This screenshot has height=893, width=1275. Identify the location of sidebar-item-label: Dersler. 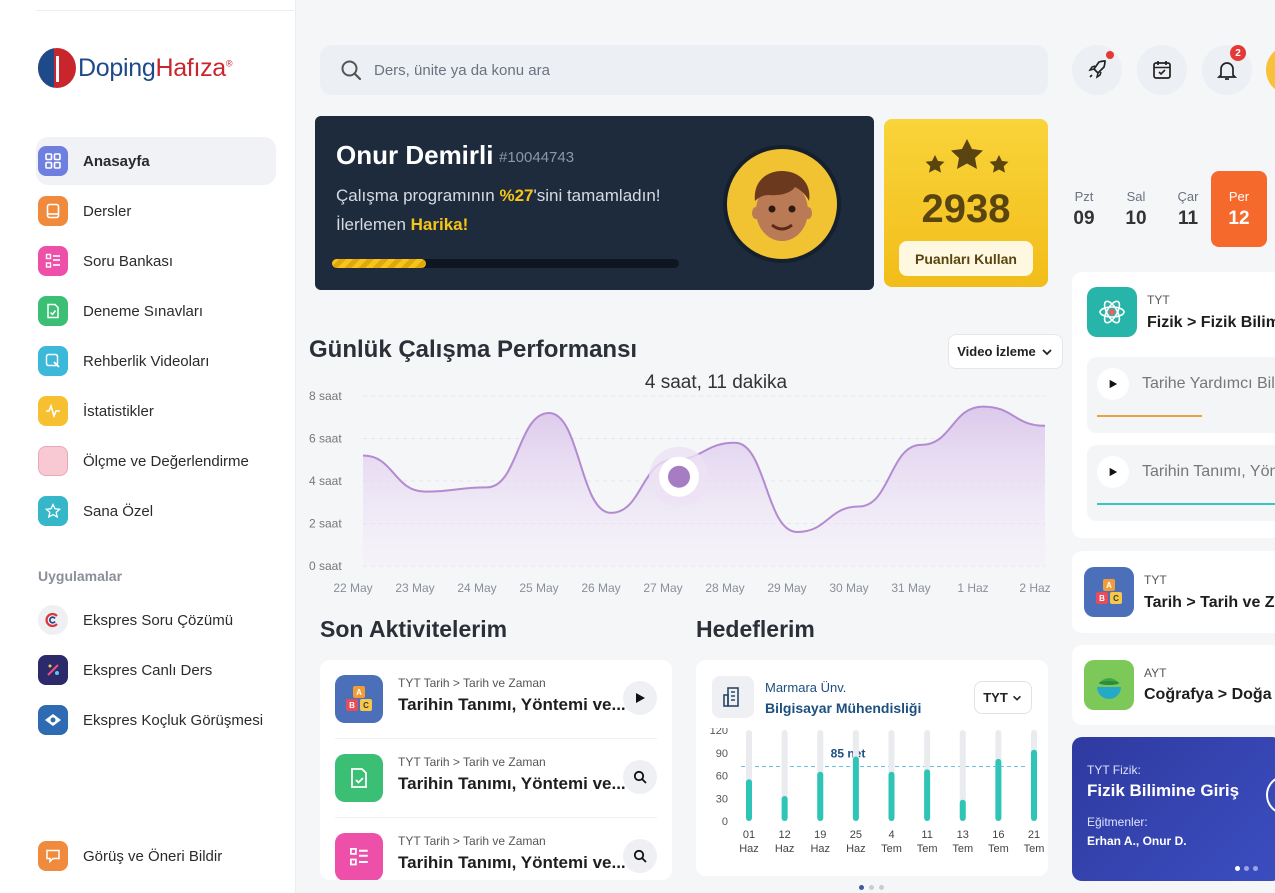
(107, 211).